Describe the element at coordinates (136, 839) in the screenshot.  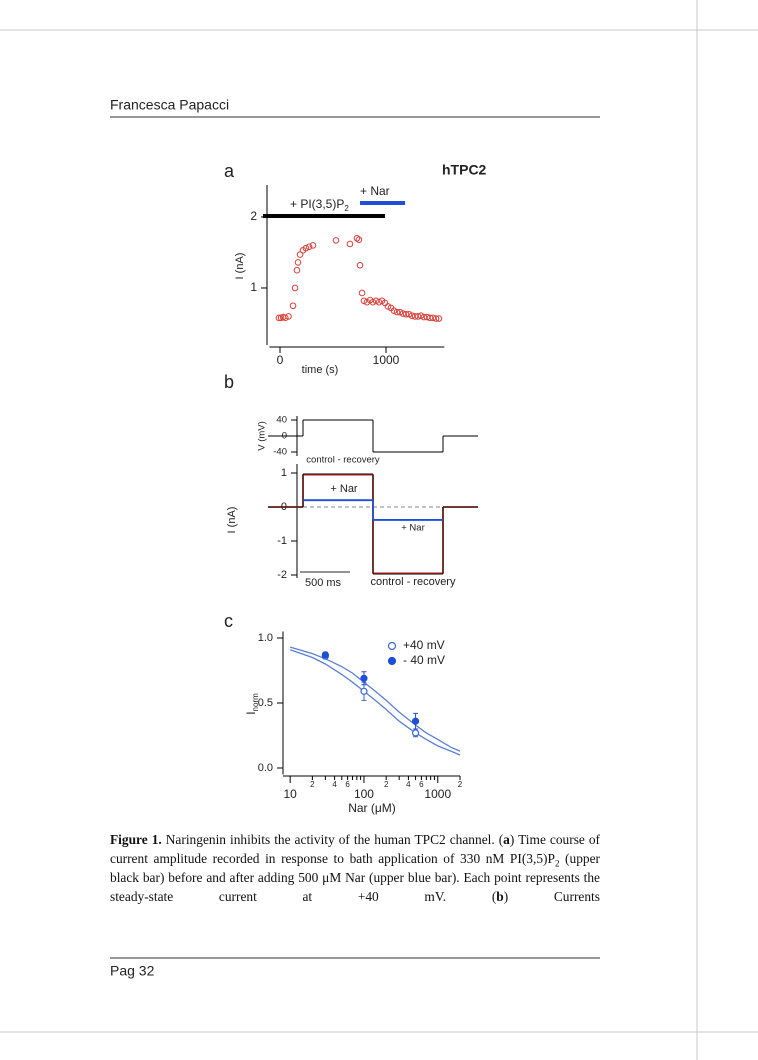
I see `caption-run: Figure 1.` at that location.